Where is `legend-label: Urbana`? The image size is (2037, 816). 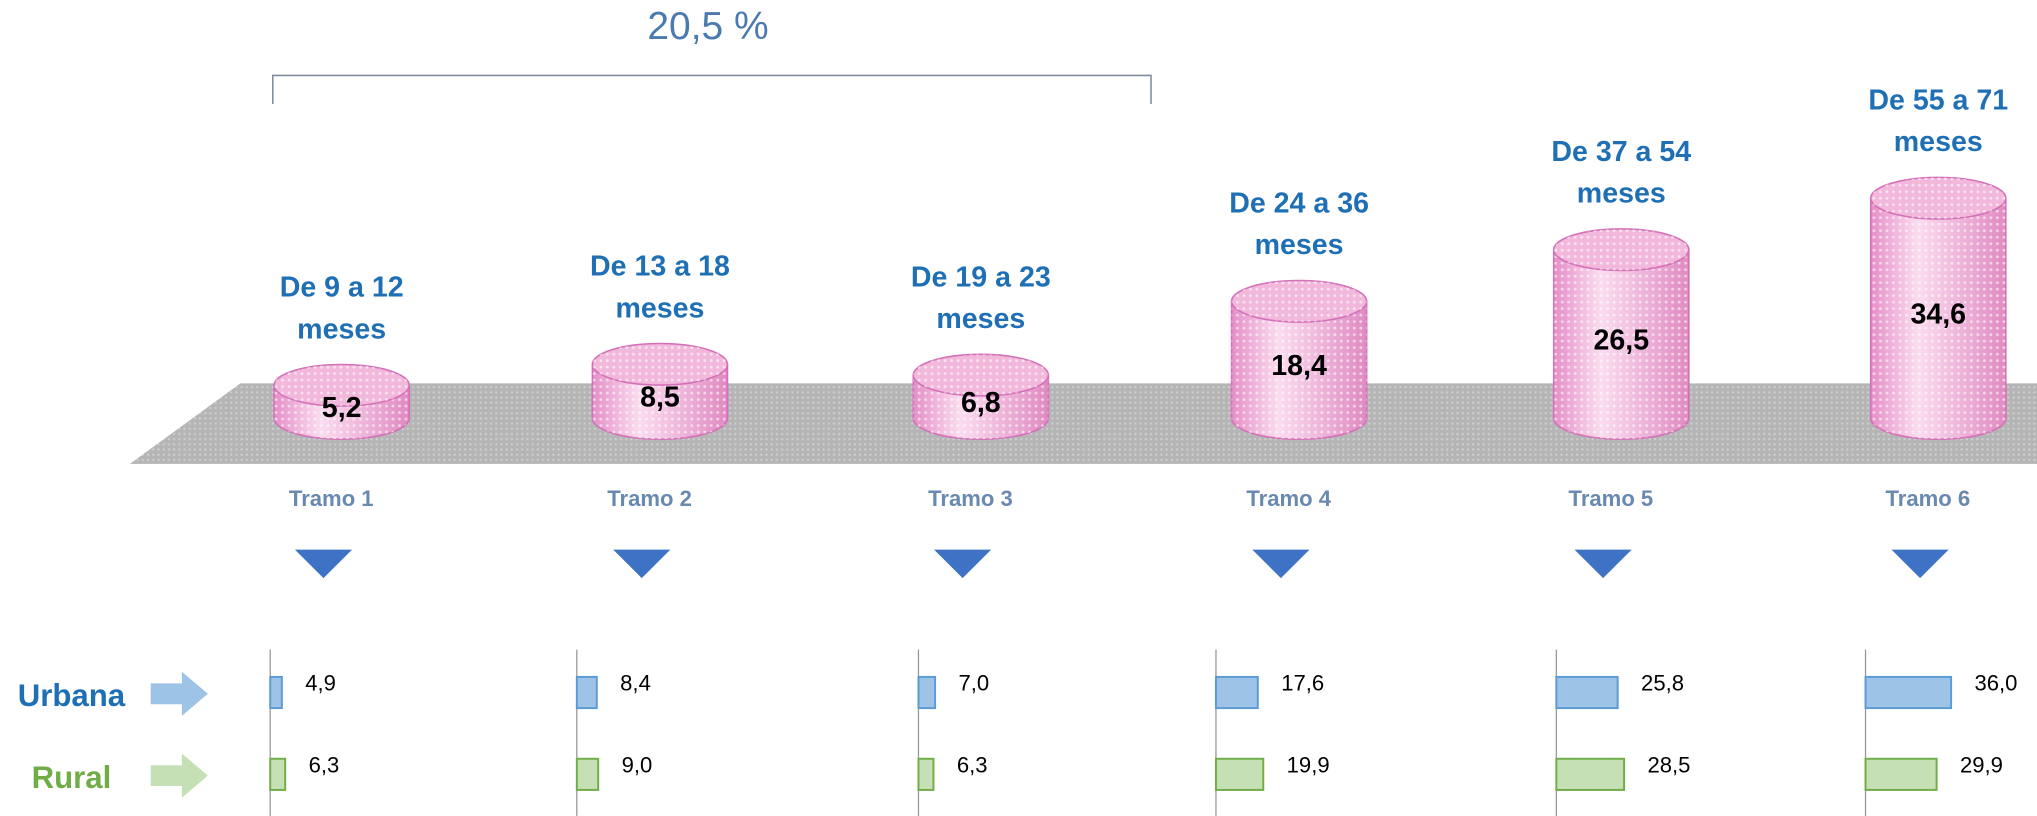
legend-label: Urbana is located at coordinates (72, 695).